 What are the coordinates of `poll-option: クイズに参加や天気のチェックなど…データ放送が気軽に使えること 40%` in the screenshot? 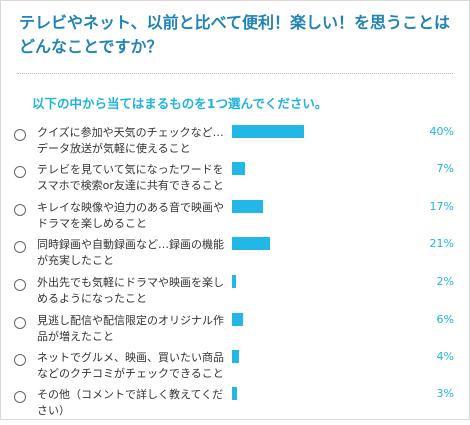 It's located at (235, 144).